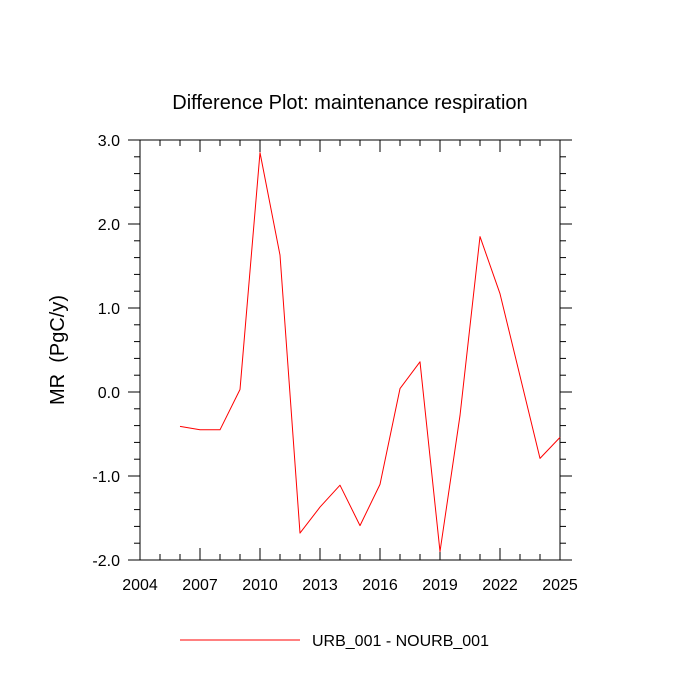 Image resolution: width=700 pixels, height=700 pixels. What do you see at coordinates (200, 585) in the screenshot?
I see `x-tick-label: 2007` at bounding box center [200, 585].